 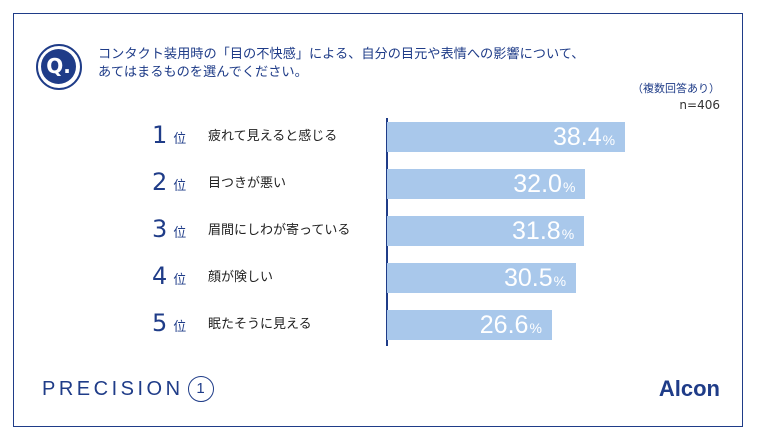 I want to click on rank-number: 3, so click(x=160, y=229).